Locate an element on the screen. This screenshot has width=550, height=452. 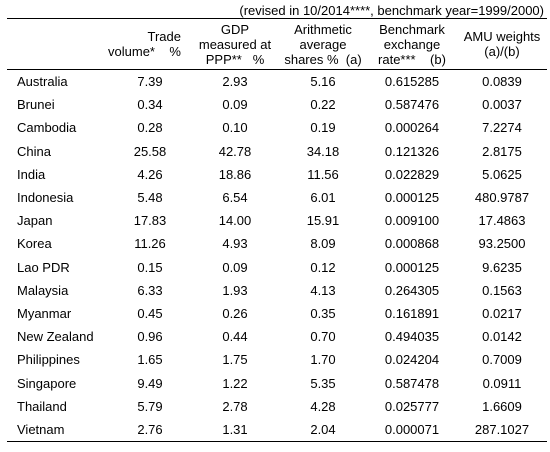
cell-arithmetic-share: 11.56 is located at coordinates (323, 174).